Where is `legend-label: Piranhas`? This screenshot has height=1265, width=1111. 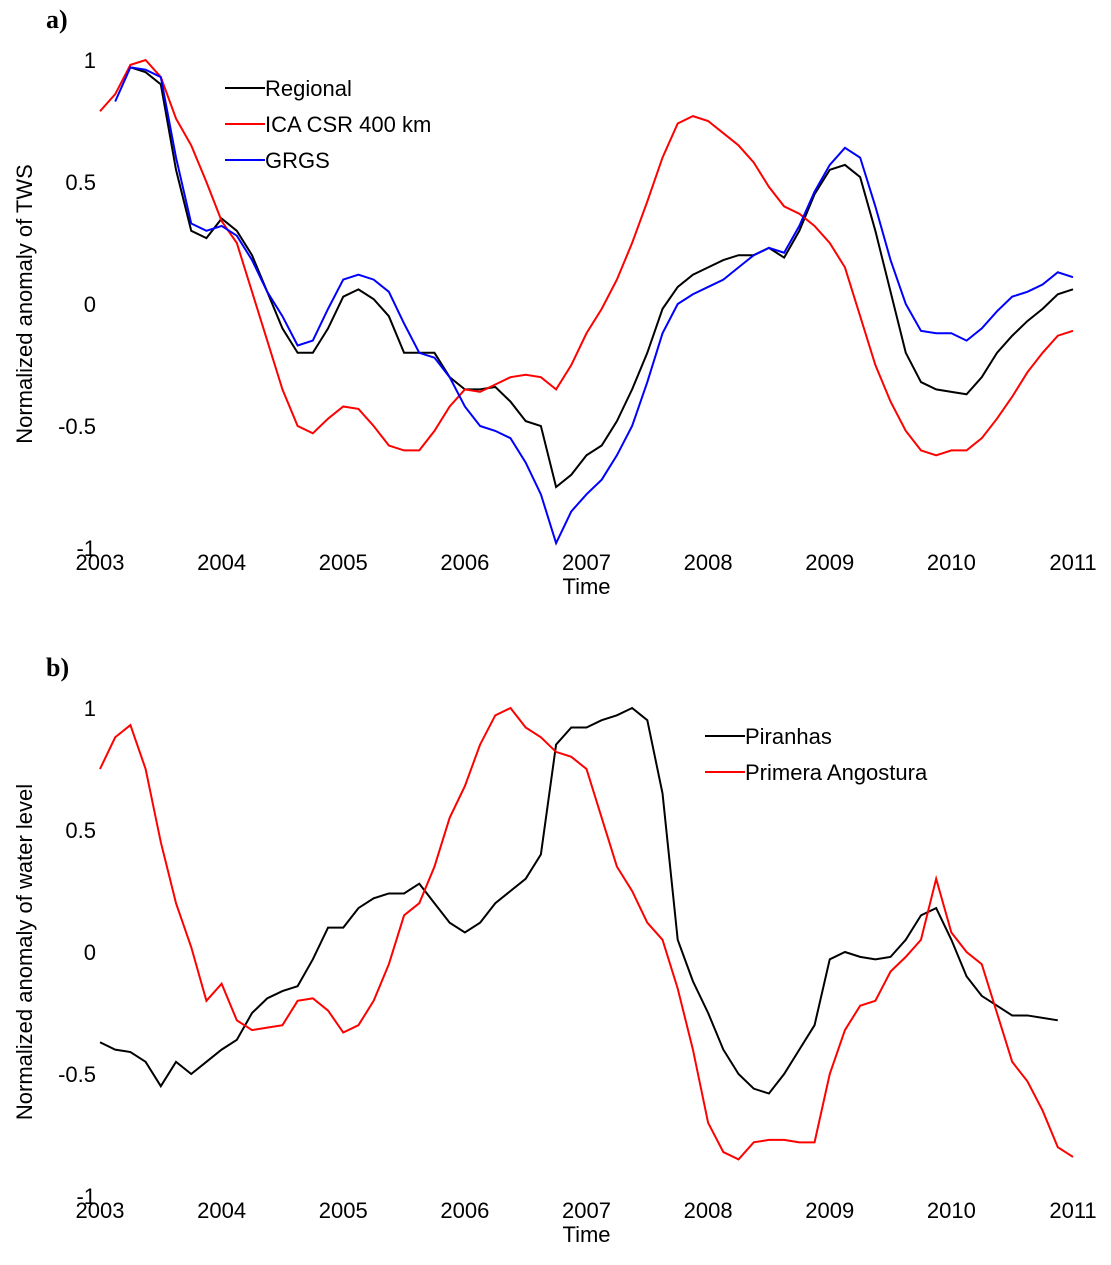
legend-label: Piranhas is located at coordinates (788, 736).